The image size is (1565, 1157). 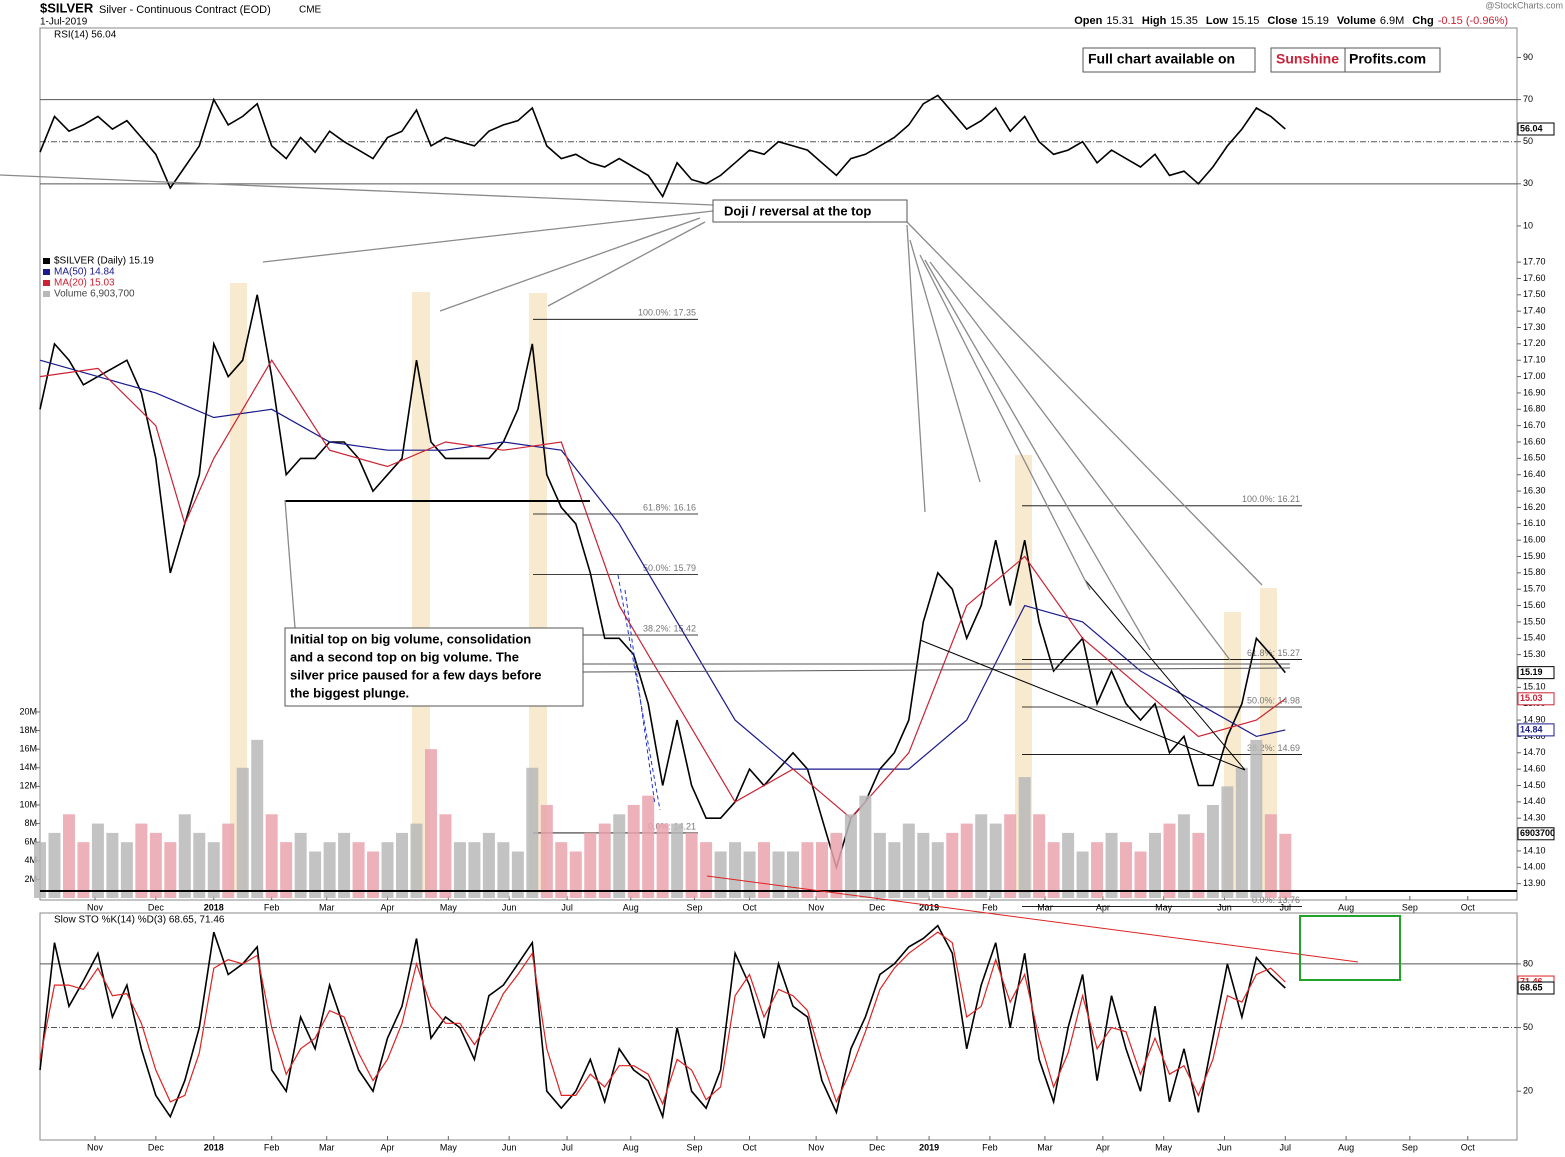 I want to click on y2-tick-label: 8M, so click(x=30, y=823).